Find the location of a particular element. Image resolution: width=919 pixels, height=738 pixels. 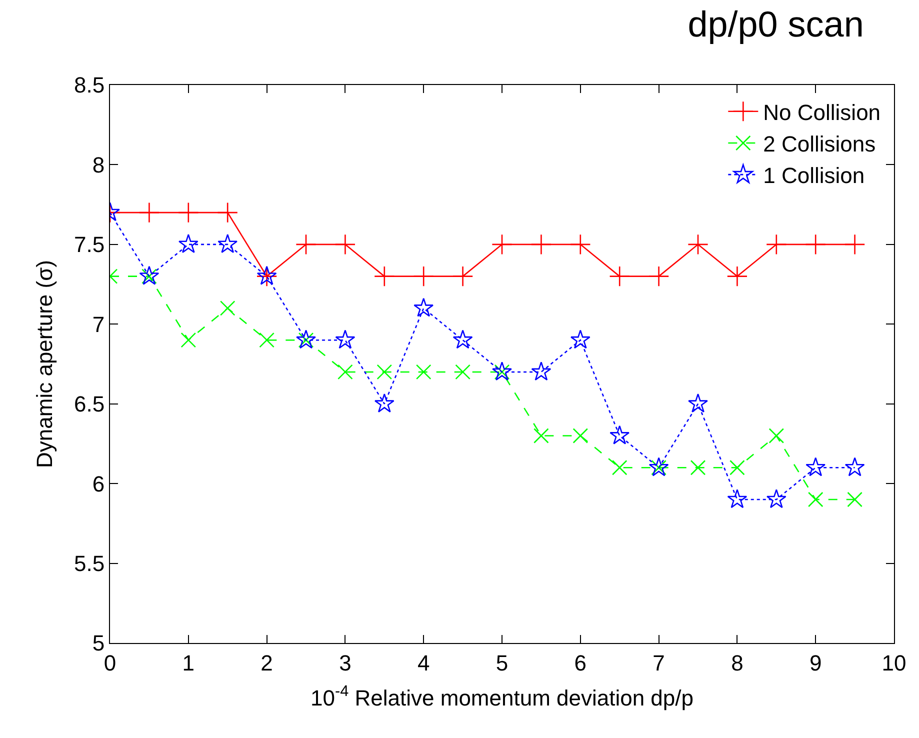

x-tick-label: 1 is located at coordinates (188, 663).